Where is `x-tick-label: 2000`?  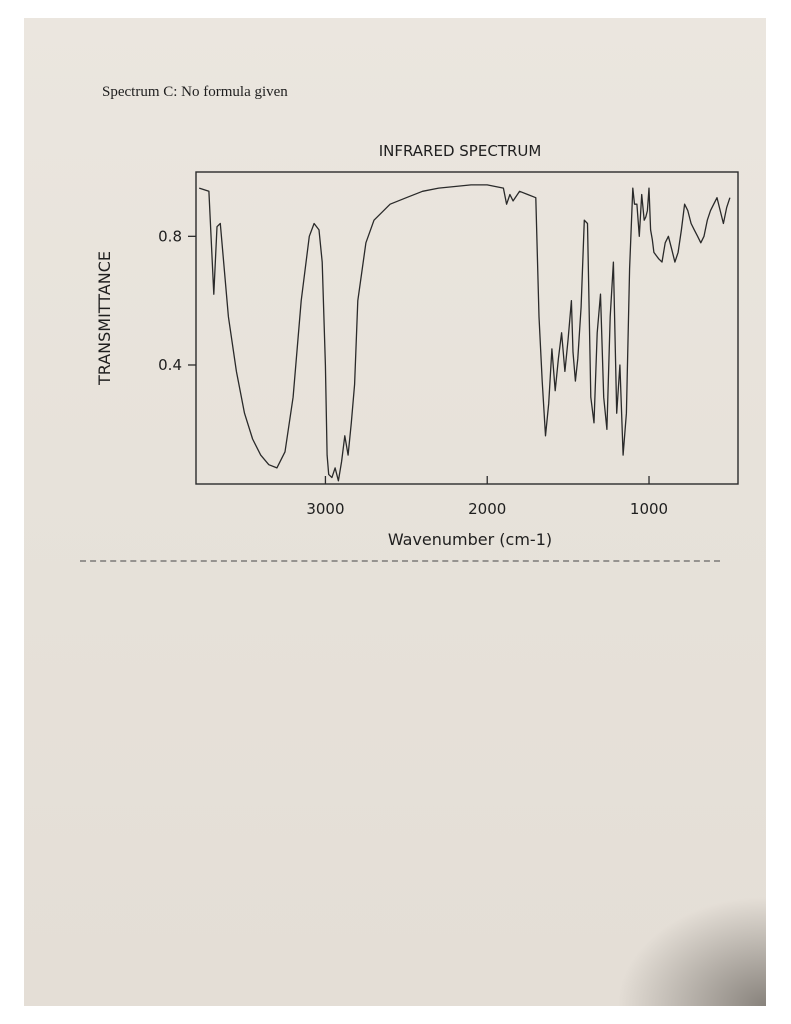
x-tick-label: 2000 is located at coordinates (487, 509).